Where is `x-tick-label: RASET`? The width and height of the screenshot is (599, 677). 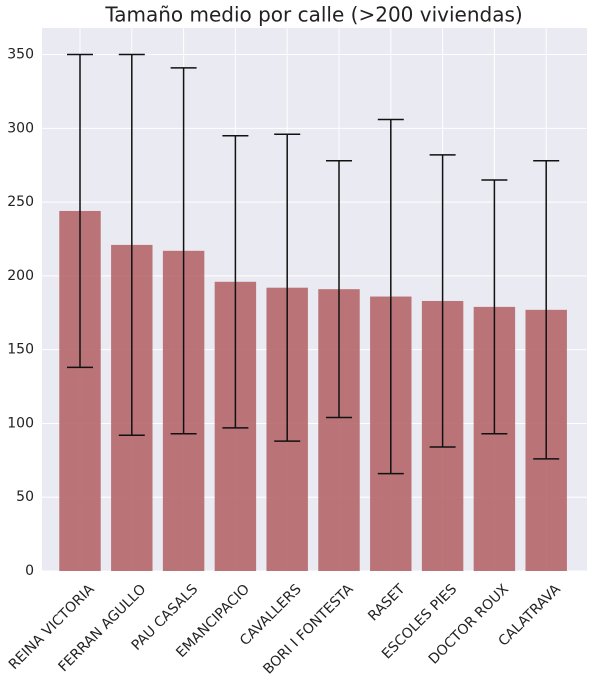
x-tick-label: RASET is located at coordinates (386, 602).